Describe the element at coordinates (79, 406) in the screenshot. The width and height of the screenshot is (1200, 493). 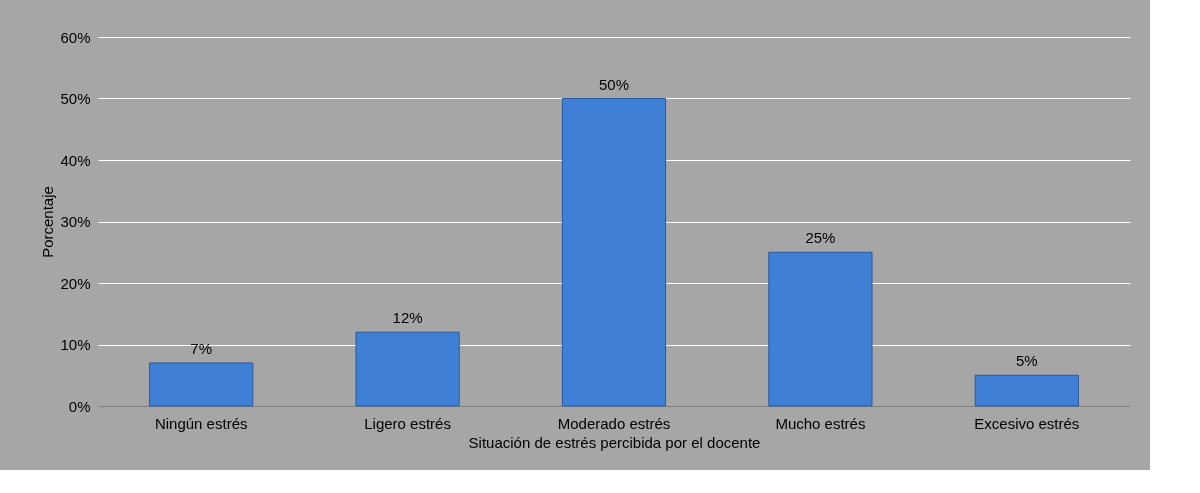
I see `y-tick-label: 0%` at that location.